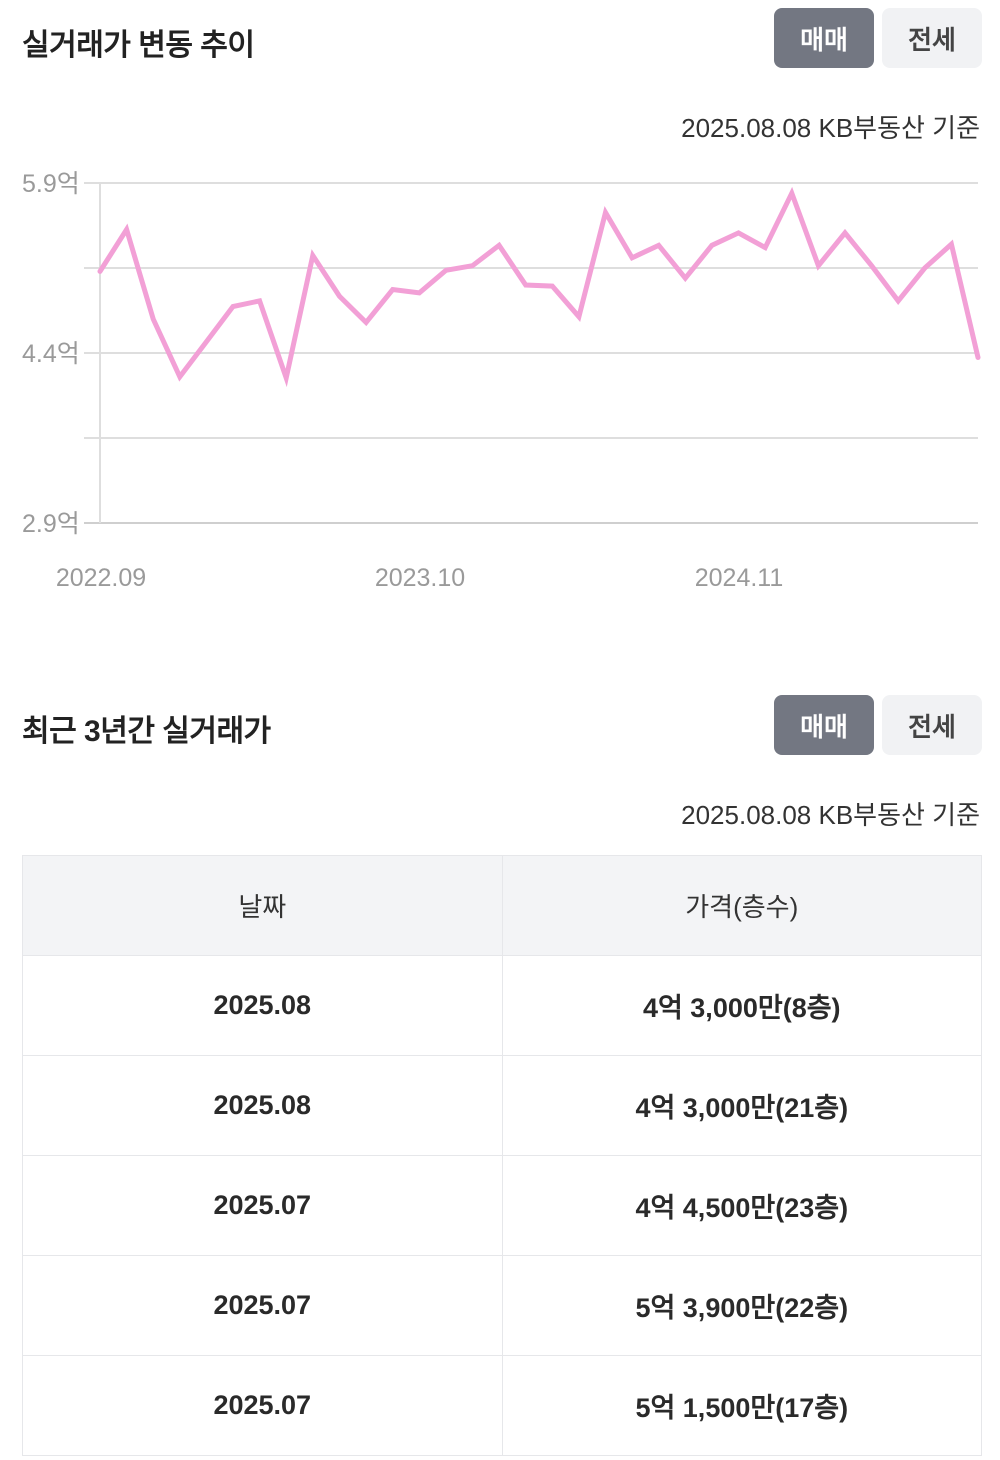  What do you see at coordinates (138, 45) in the screenshot?
I see `section-title: 실거래가 변동 추이` at bounding box center [138, 45].